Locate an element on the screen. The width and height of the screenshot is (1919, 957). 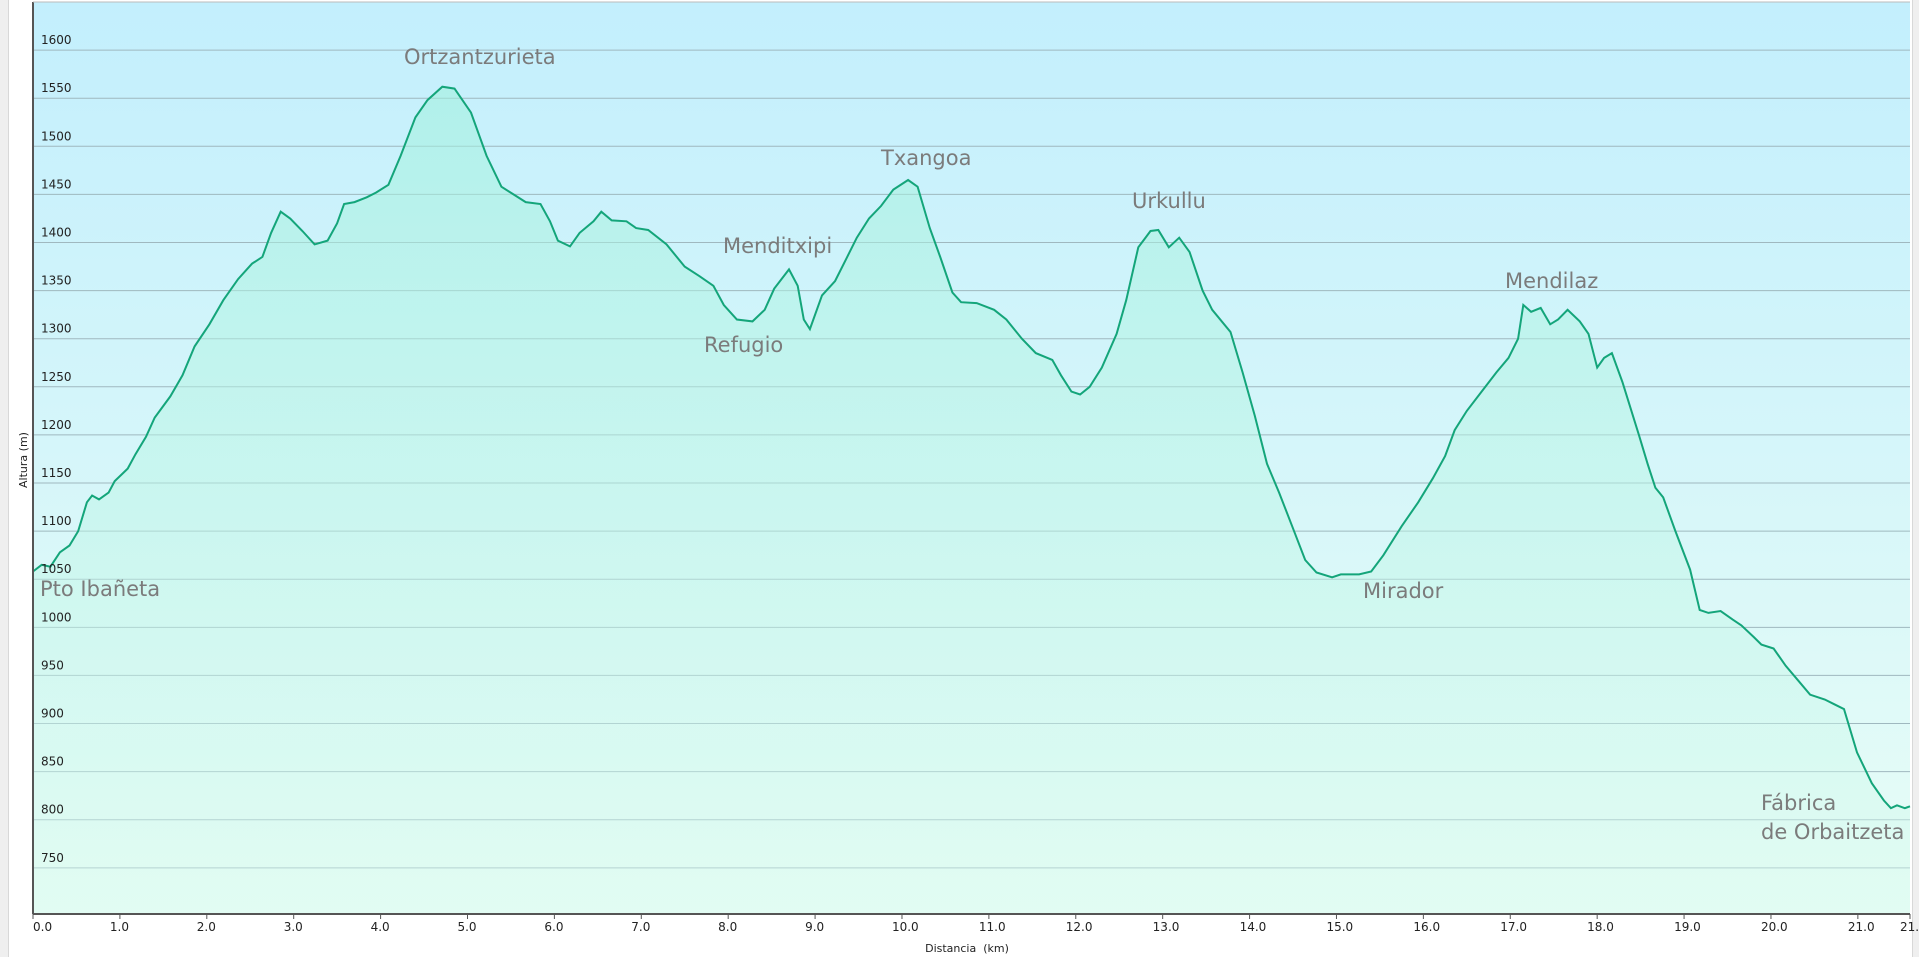
y-axis-label: Altura (m) is located at coordinates (23, 460).